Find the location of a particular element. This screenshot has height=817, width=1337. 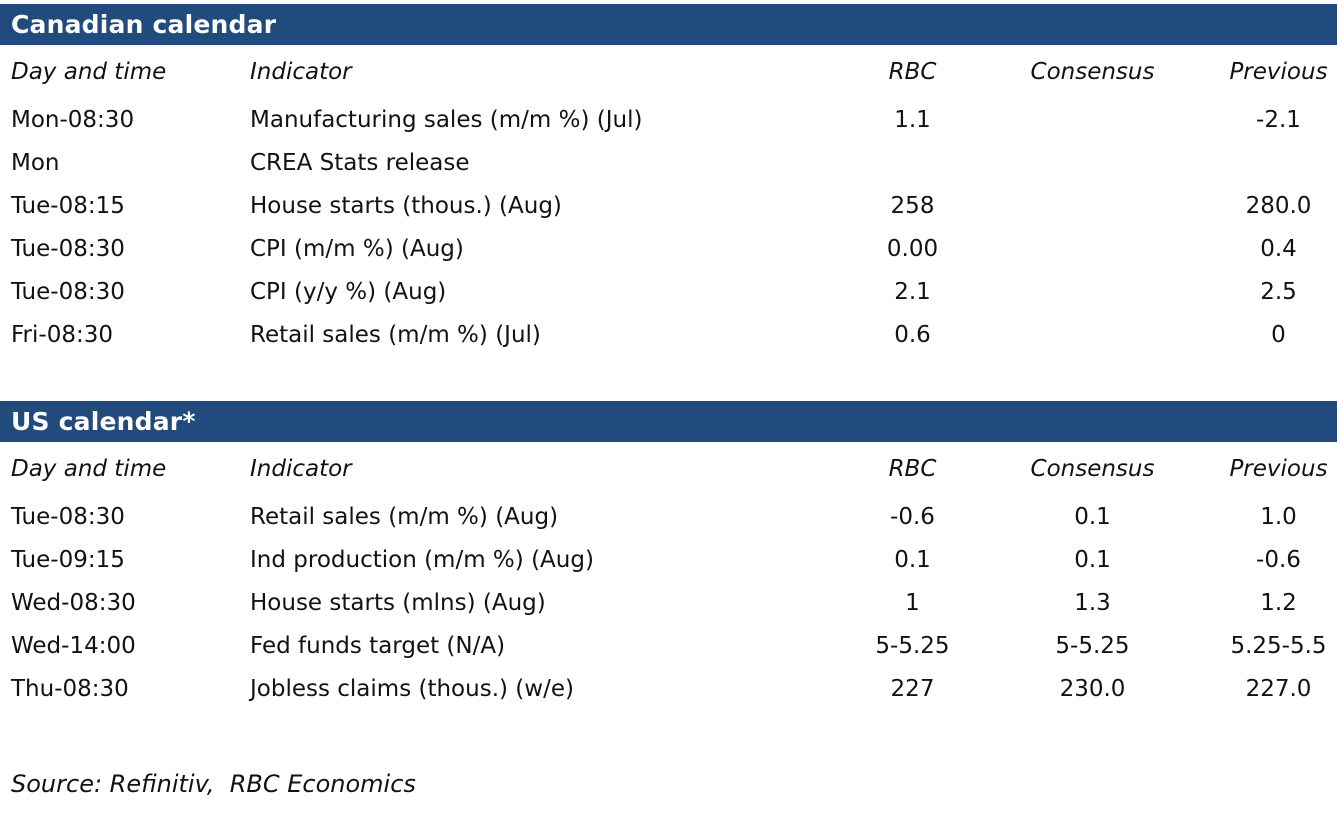

cell-rbc: 258 is located at coordinates (912, 205).